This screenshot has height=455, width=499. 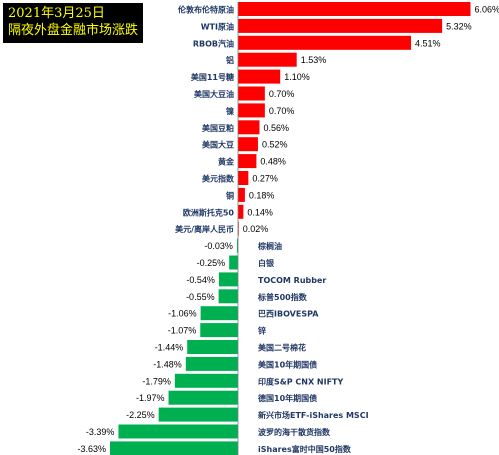 What do you see at coordinates (100, 432) in the screenshot?
I see `value-label: -3.39%` at bounding box center [100, 432].